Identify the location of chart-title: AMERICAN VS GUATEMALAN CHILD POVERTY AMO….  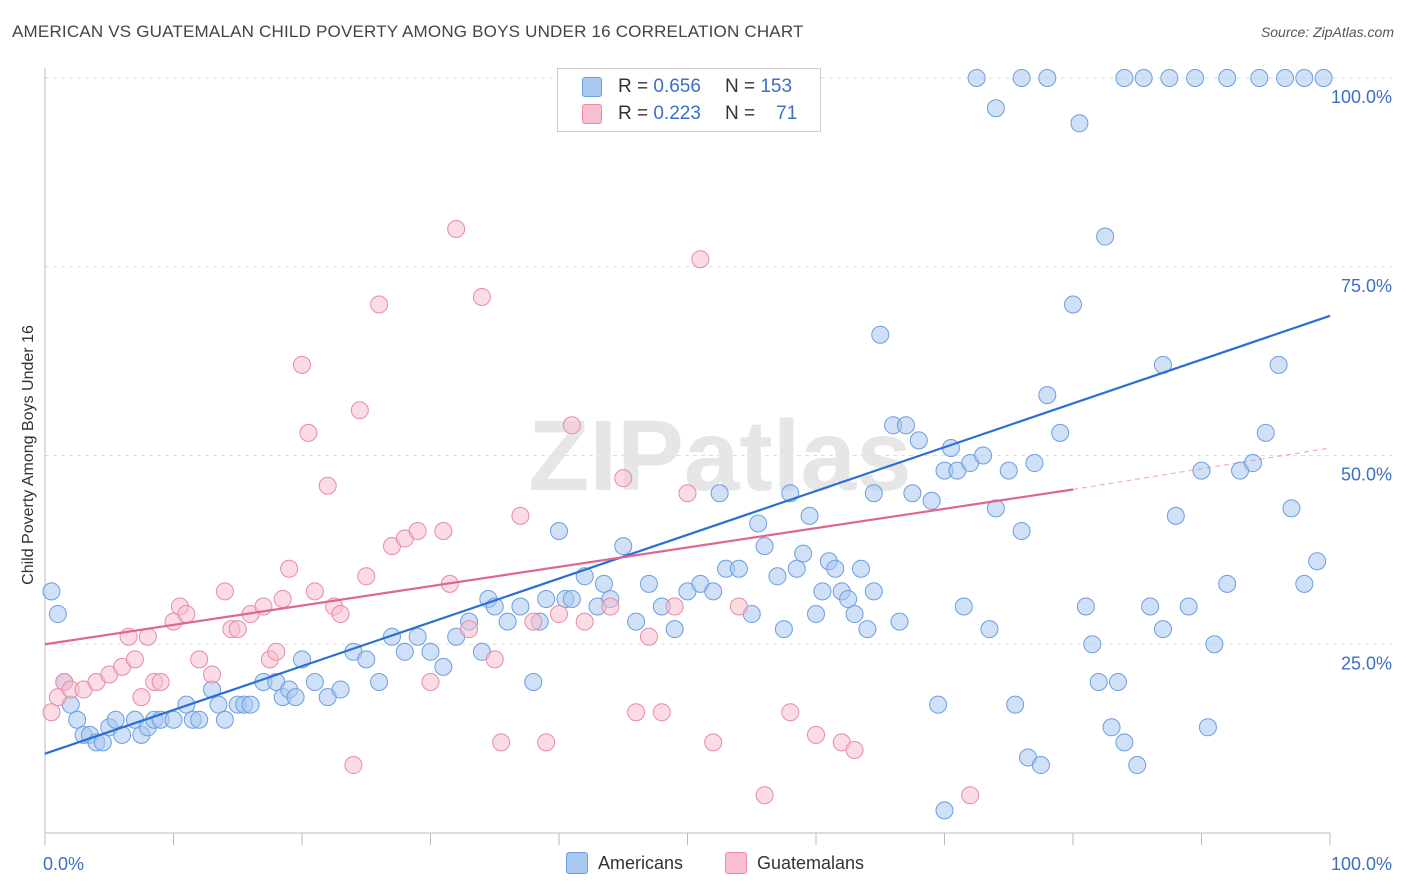
(408, 31).